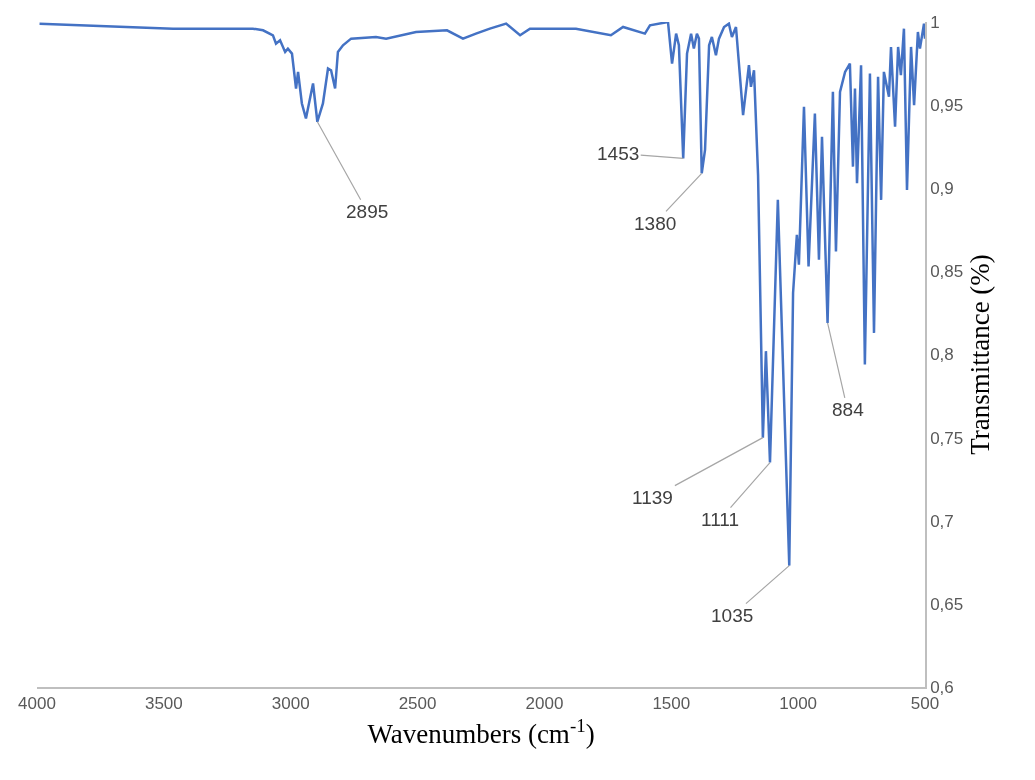 Image resolution: width=1035 pixels, height=780 pixels. Describe the element at coordinates (290, 704) in the screenshot. I see `x-tick-label: 3000` at that location.